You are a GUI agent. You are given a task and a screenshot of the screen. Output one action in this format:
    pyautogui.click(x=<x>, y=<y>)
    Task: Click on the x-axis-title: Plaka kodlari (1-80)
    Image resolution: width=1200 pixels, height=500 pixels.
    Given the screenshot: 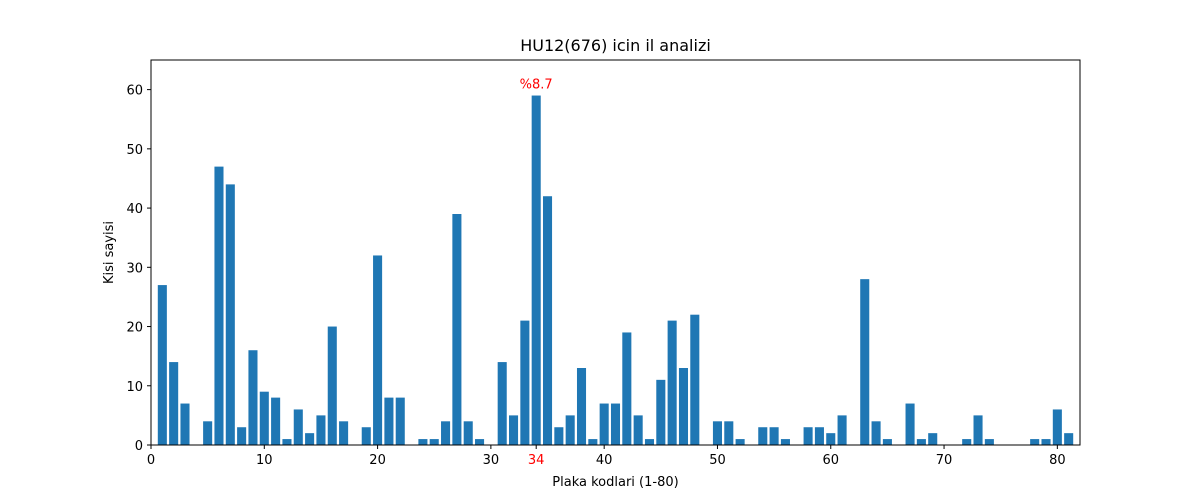 What is the action you would take?
    pyautogui.click(x=615, y=482)
    